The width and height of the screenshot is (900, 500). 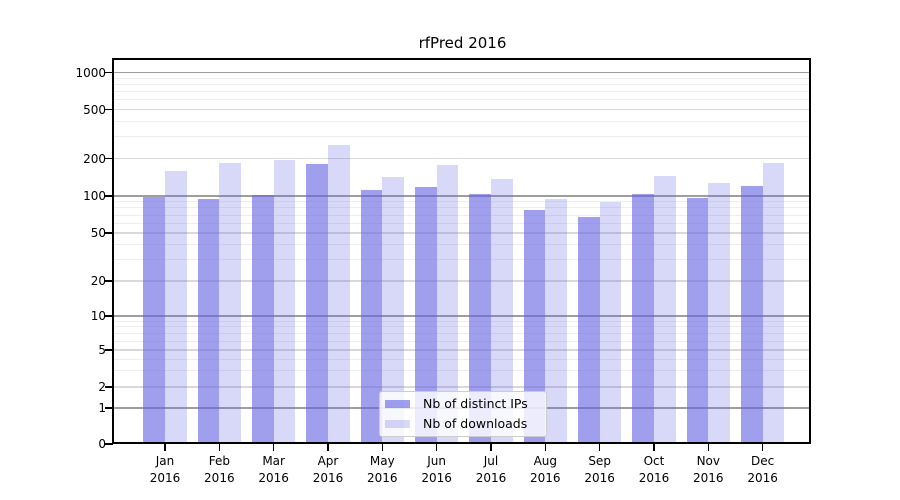 I want to click on x-tick-label: Mar 2016, so click(x=273, y=469).